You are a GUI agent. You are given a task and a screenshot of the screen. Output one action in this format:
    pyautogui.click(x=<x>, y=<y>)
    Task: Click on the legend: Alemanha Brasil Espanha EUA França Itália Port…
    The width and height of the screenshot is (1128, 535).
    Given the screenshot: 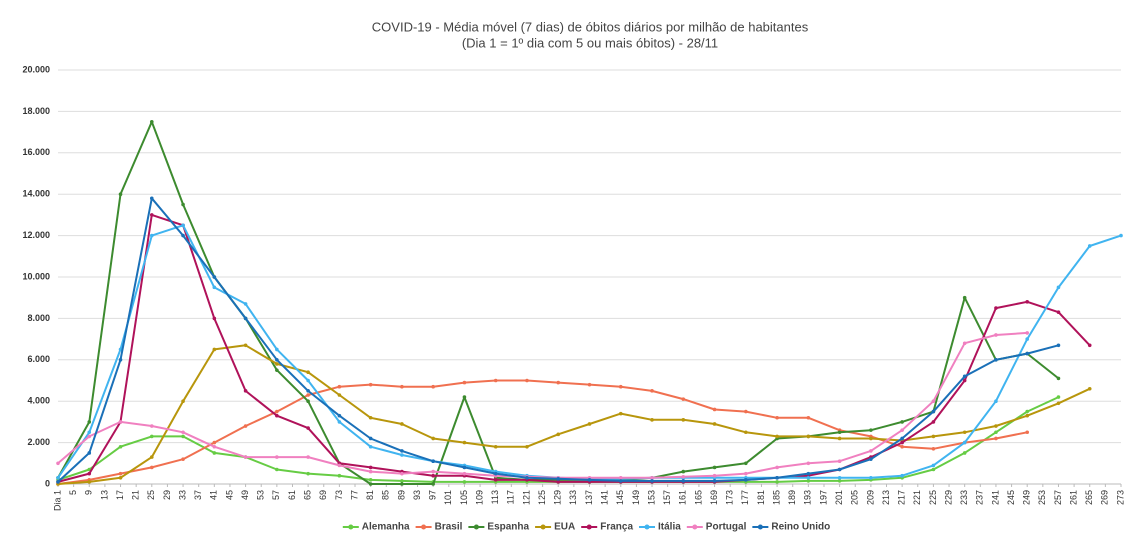 What is the action you would take?
    pyautogui.click(x=586, y=527)
    